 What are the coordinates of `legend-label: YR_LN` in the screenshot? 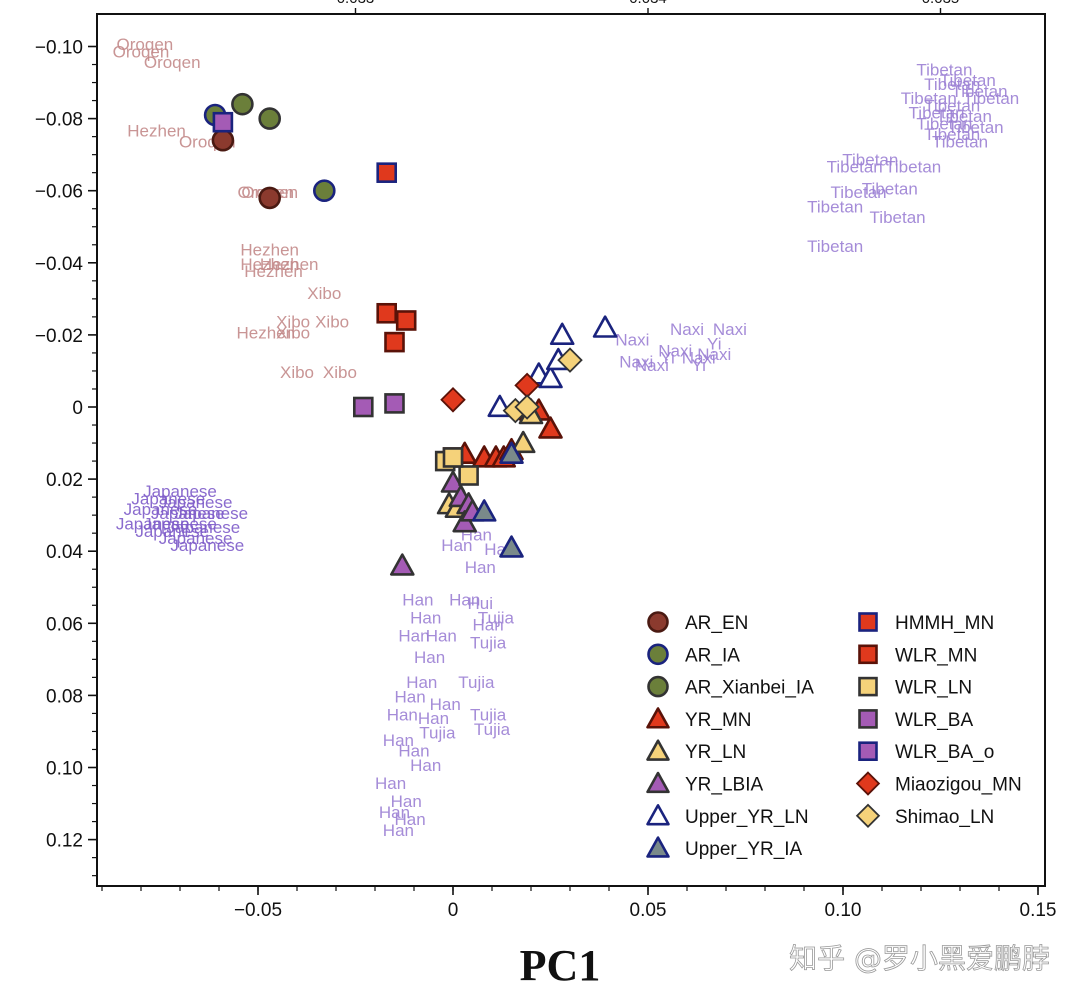 It's located at (715, 752).